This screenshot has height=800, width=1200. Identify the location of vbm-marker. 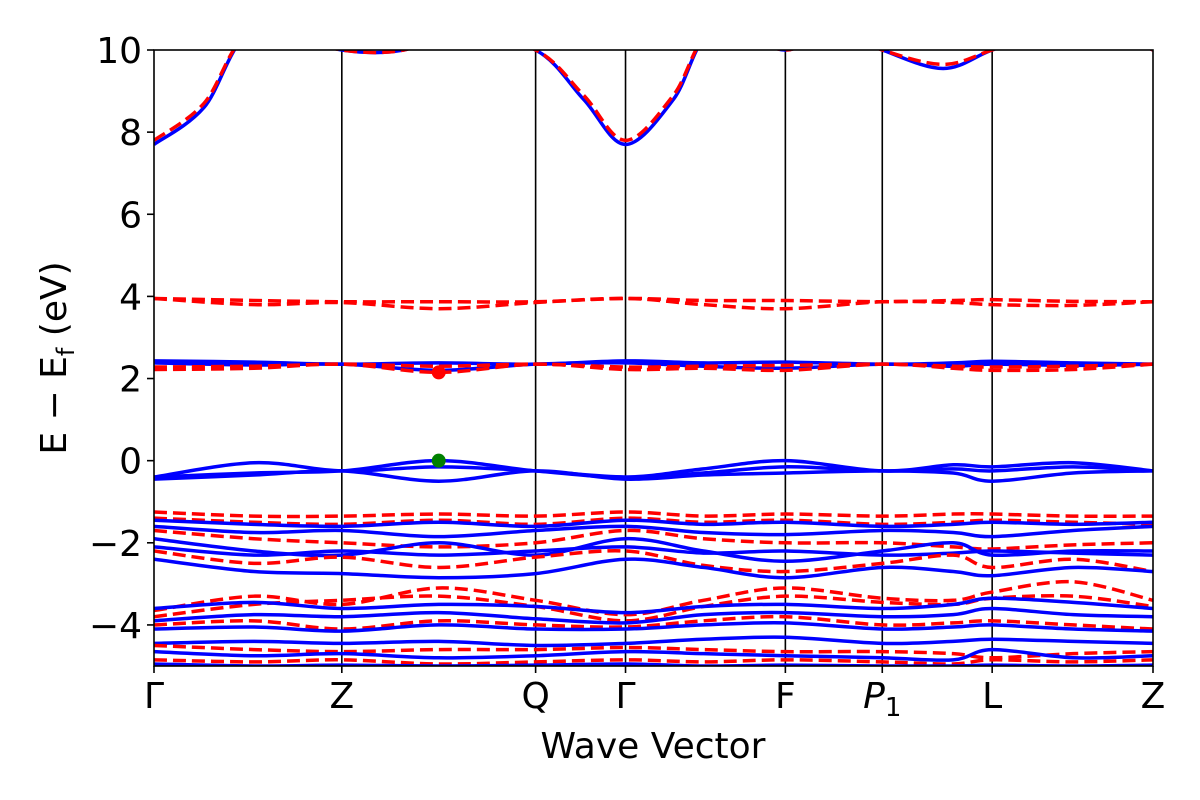
(438, 460).